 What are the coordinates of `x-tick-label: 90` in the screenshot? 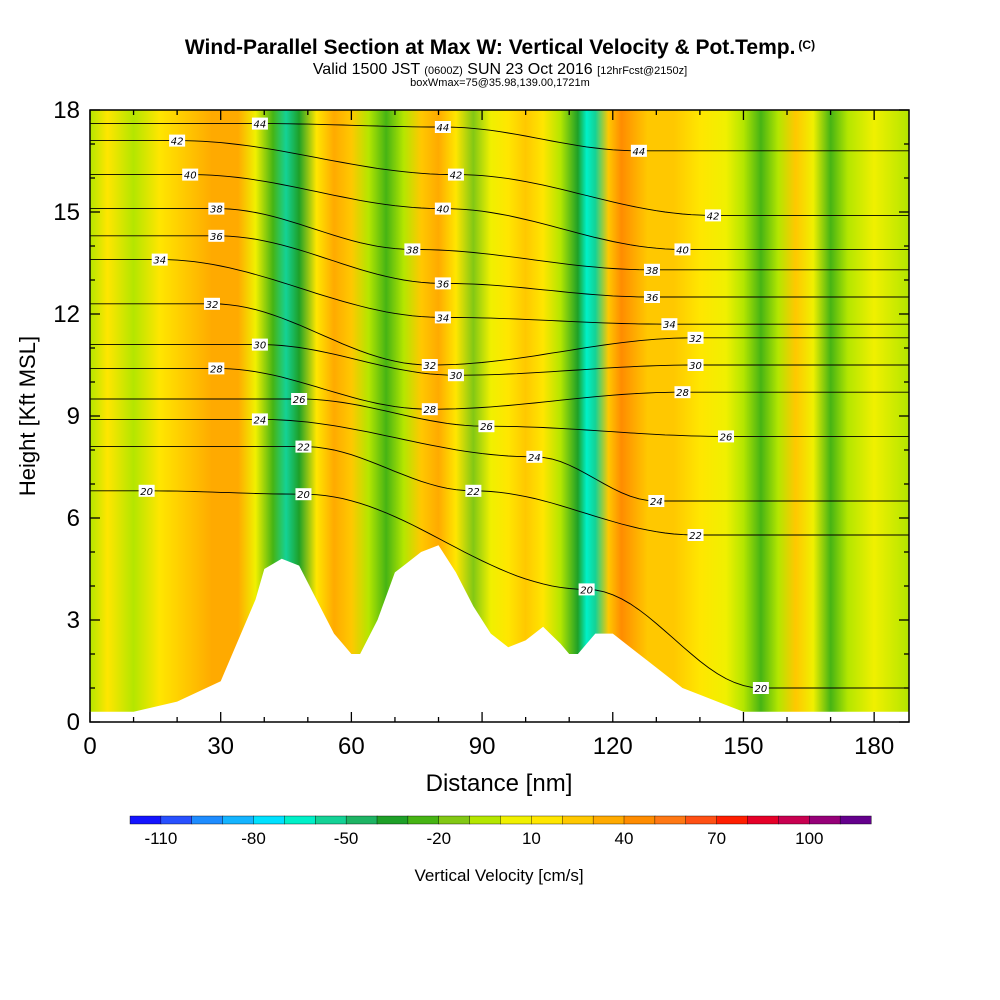 It's located at (482, 746).